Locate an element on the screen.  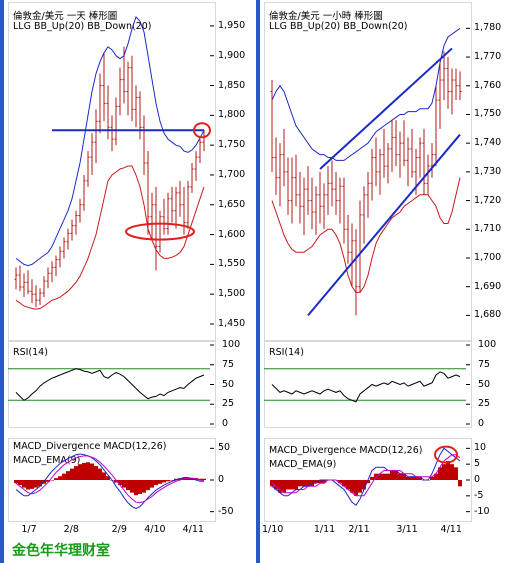
d-price-tick-label: 1,500 is located at coordinates (232, 294).